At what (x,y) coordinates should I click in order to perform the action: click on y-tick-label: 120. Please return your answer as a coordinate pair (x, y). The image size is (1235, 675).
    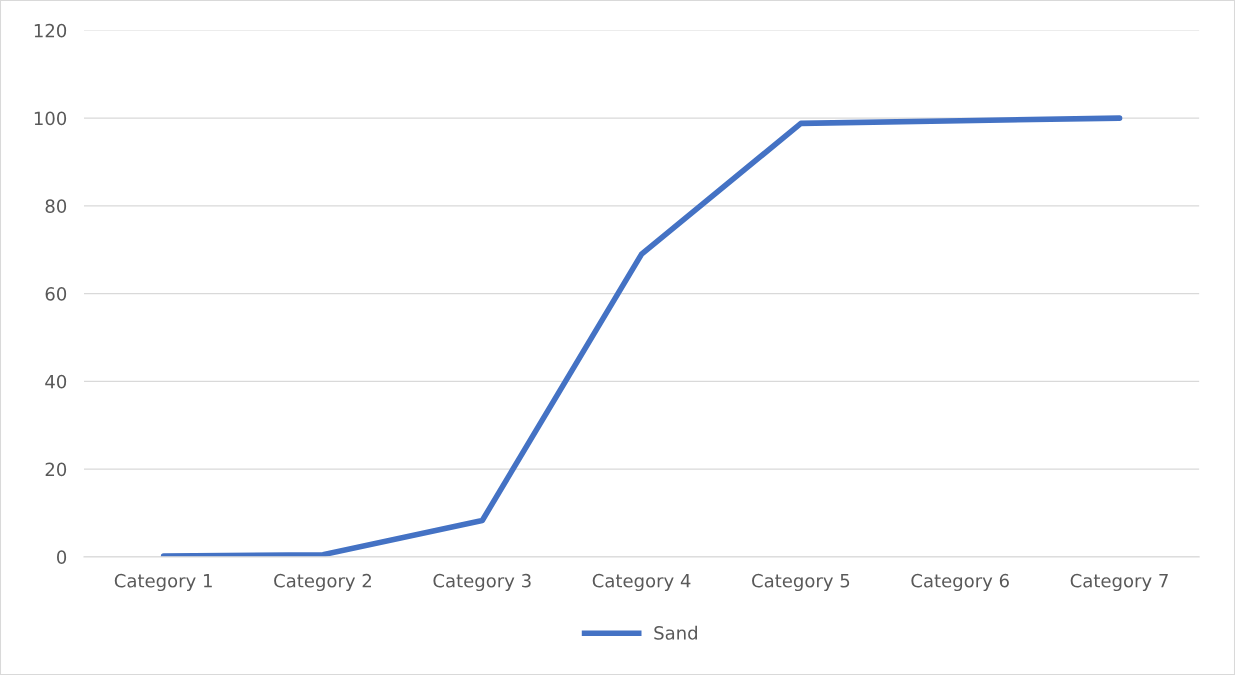
    Looking at the image, I should click on (50, 30).